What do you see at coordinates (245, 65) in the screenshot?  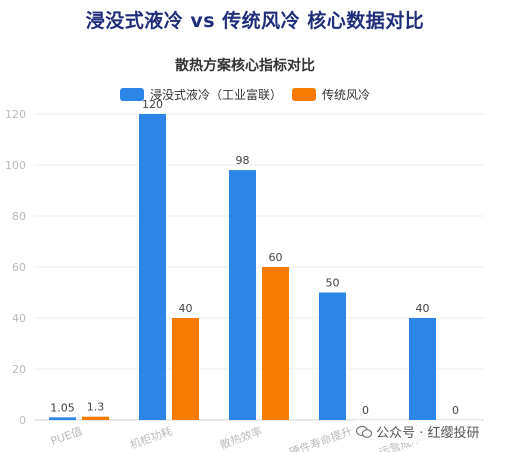 I see `chart-title: 散热方案核心指标对比` at bounding box center [245, 65].